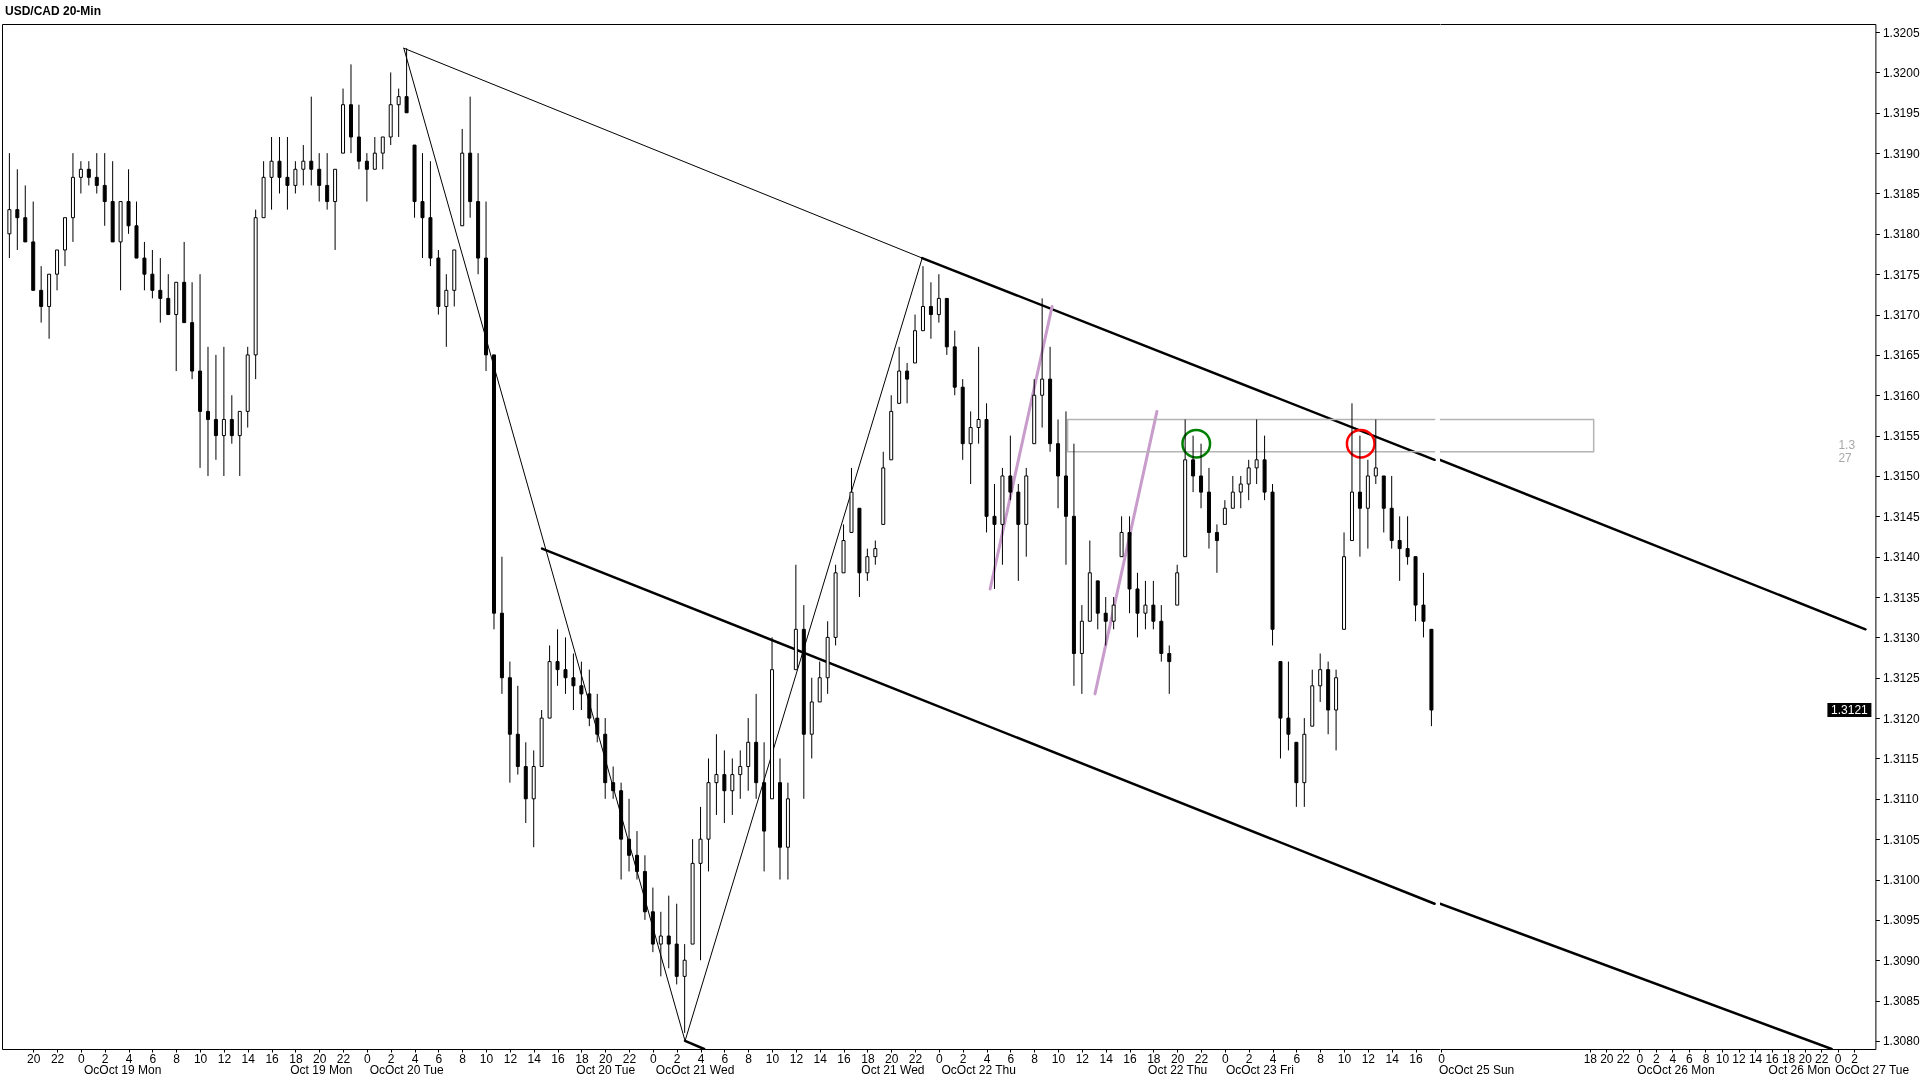 Image resolution: width=1921 pixels, height=1081 pixels. I want to click on y-tick-label: 1.3195, so click(1901, 113).